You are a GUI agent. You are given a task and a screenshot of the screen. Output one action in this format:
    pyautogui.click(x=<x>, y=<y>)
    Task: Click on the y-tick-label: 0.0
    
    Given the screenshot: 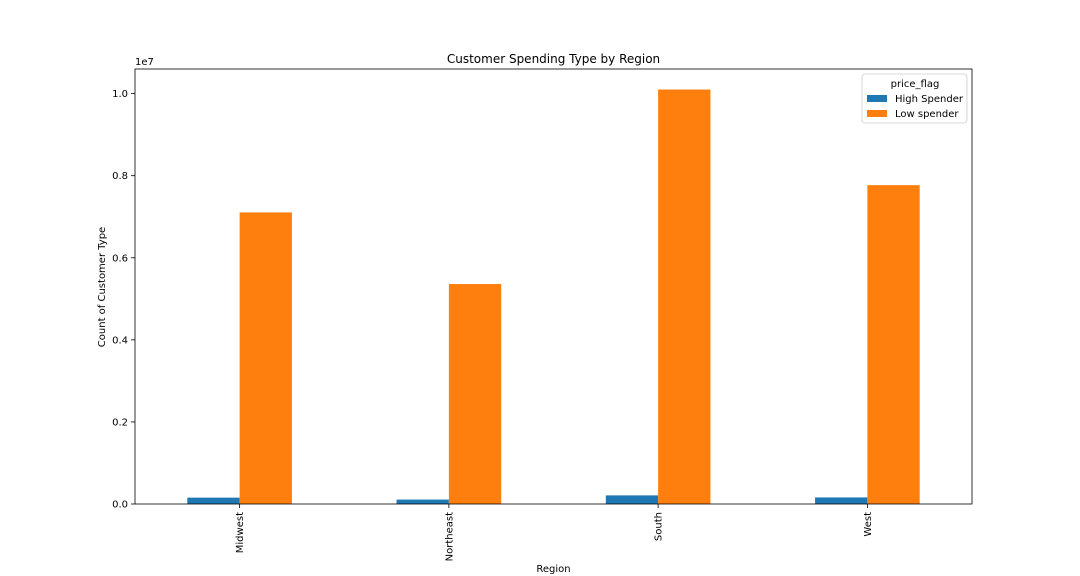 What is the action you would take?
    pyautogui.click(x=120, y=505)
    